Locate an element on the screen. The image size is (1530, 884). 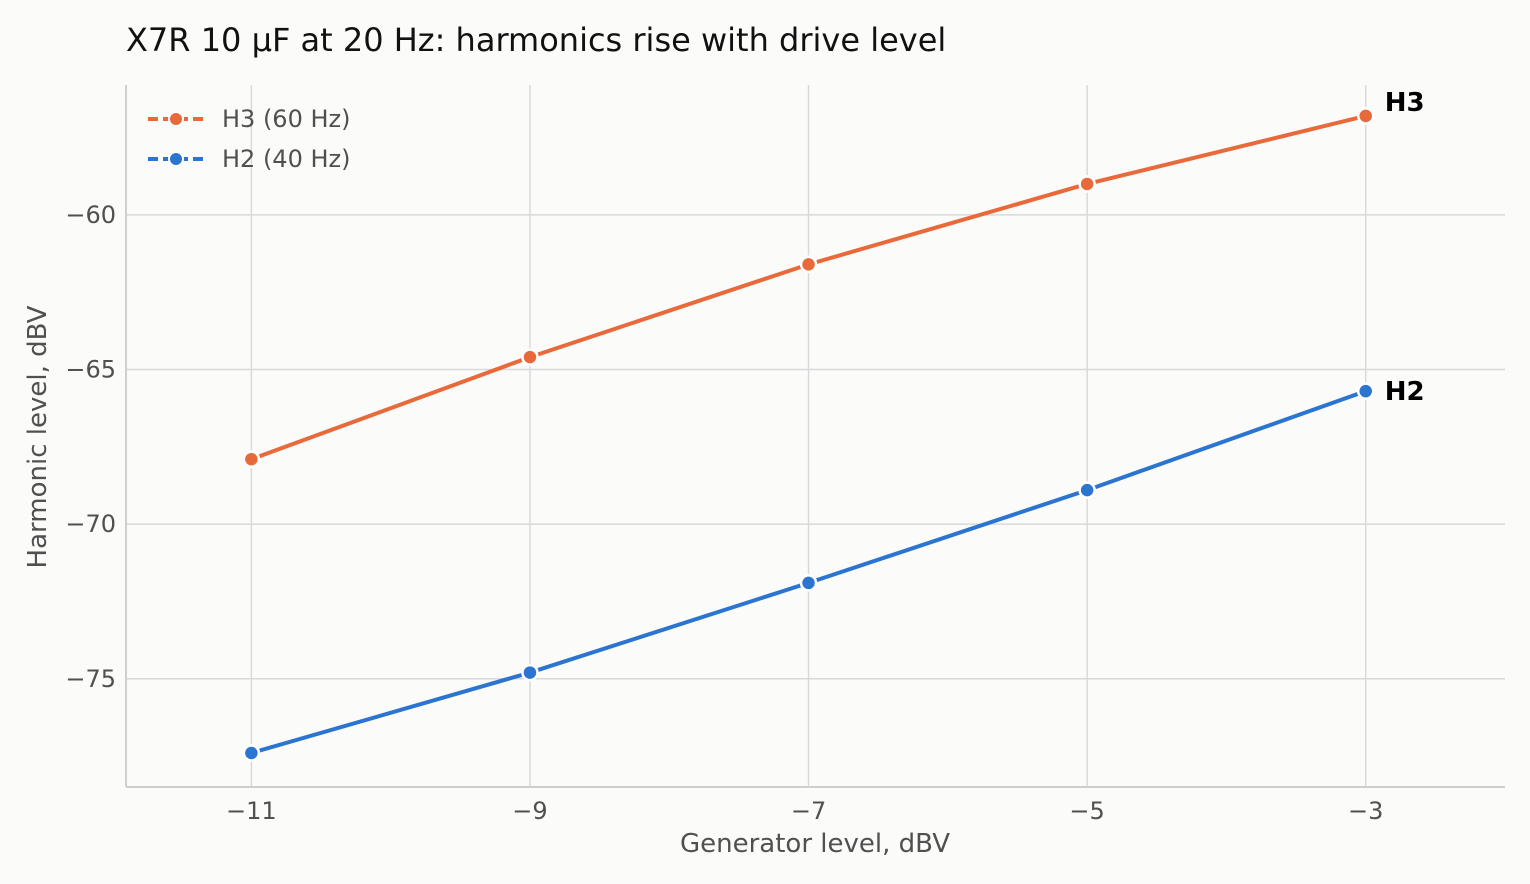
legend-label: H3 (60 Hz) is located at coordinates (286, 119).